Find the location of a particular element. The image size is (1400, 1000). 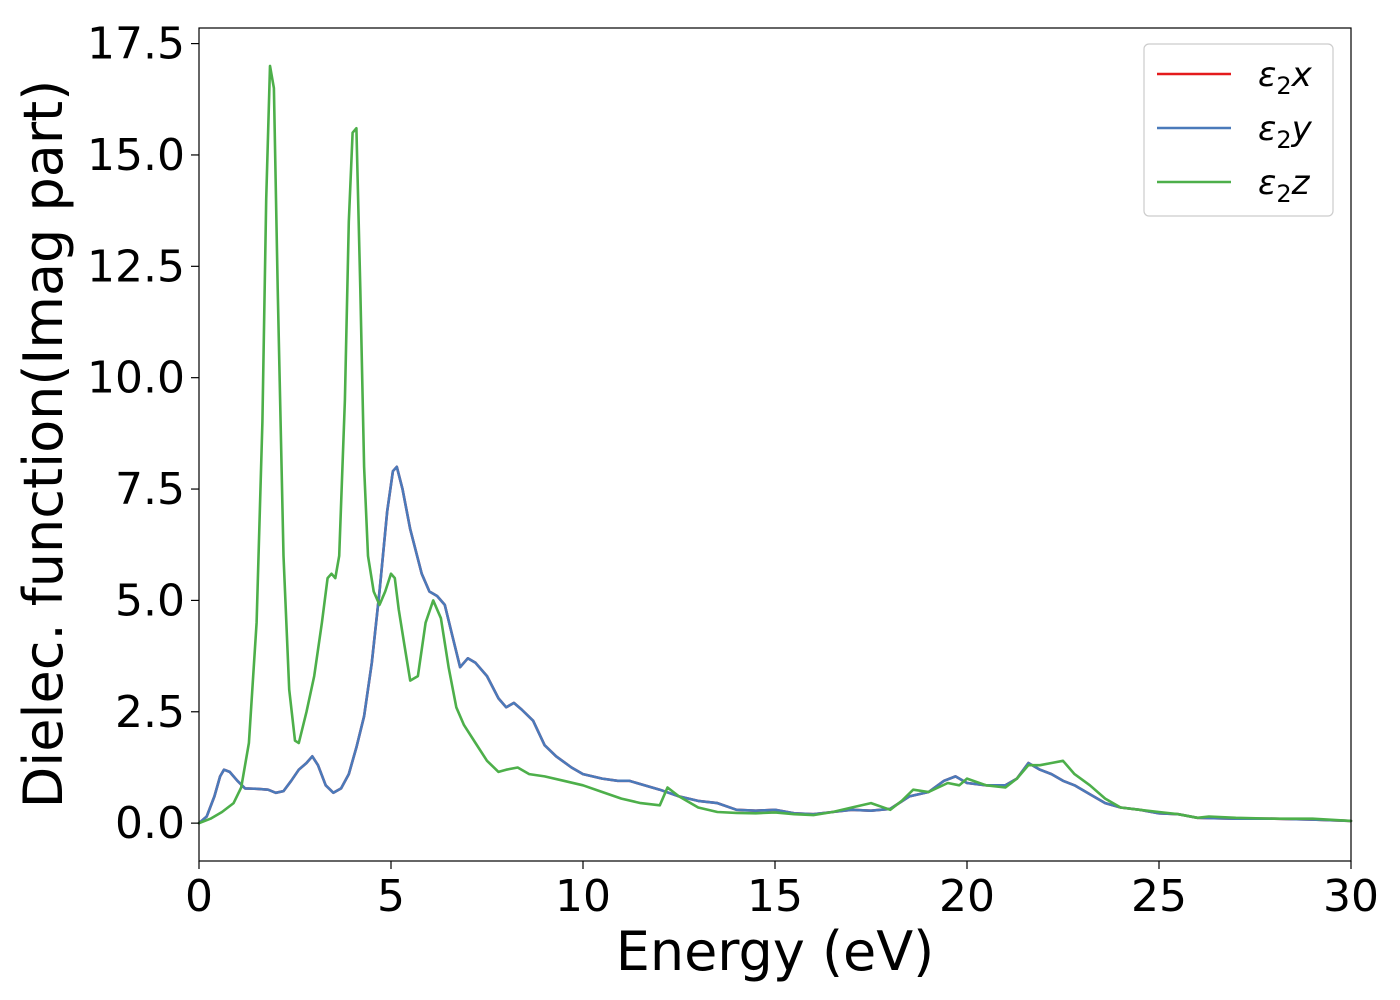

y-tick-label: 17.5 is located at coordinates (136, 44).